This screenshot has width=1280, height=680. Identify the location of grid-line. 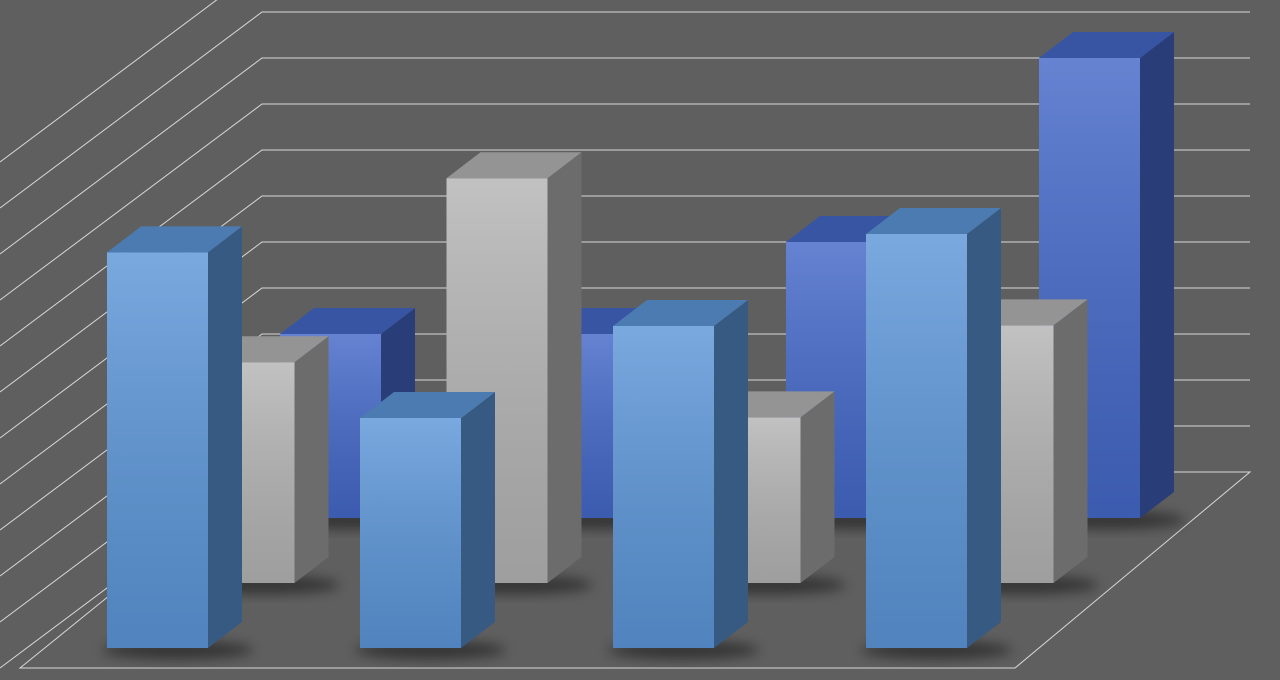
(109, 81).